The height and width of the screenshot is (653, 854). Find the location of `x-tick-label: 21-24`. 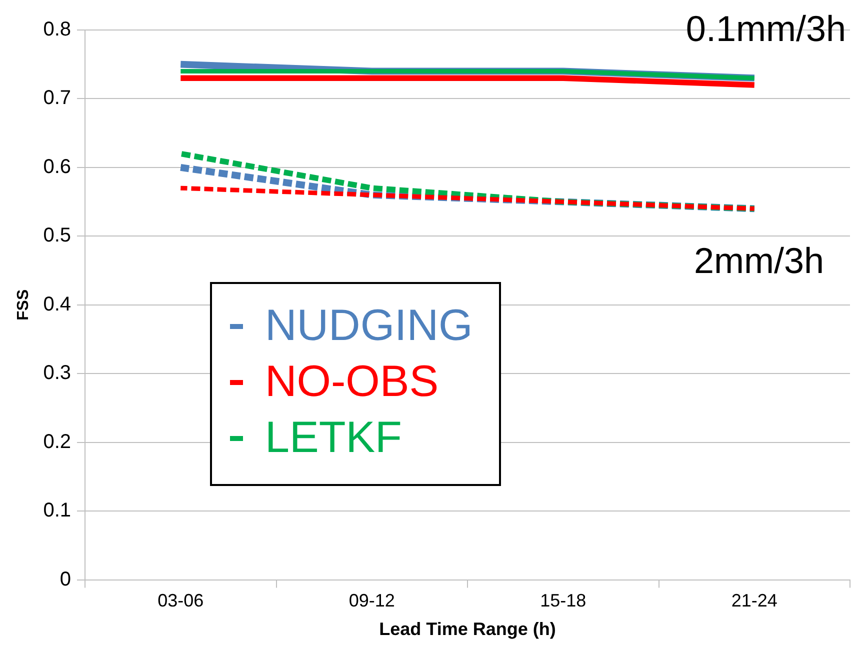

x-tick-label: 21-24 is located at coordinates (754, 600).